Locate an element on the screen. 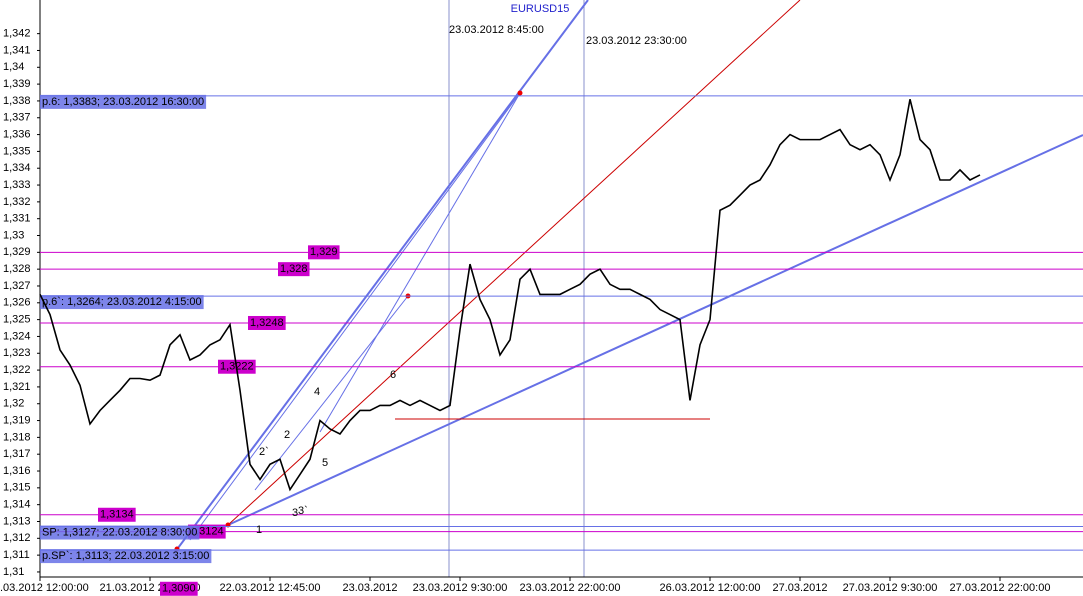 The width and height of the screenshot is (1083, 596). level-label: 1,328 is located at coordinates (294, 269).